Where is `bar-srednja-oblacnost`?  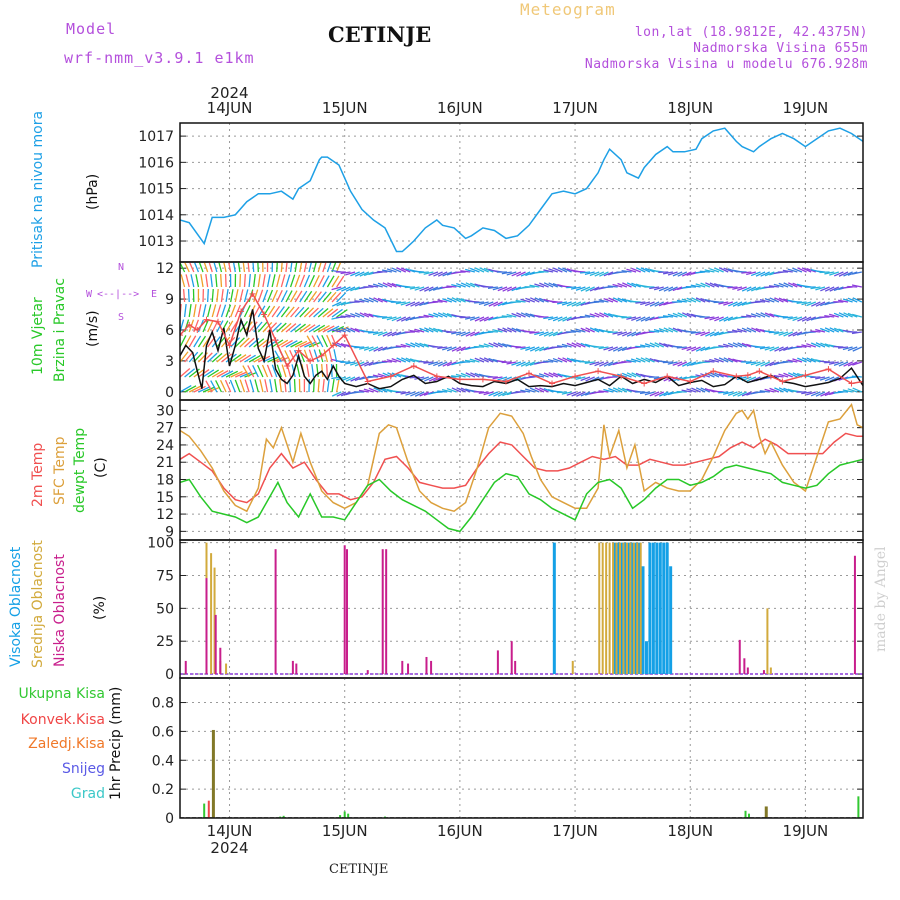 bar-srednja-oblacnost is located at coordinates (626, 608).